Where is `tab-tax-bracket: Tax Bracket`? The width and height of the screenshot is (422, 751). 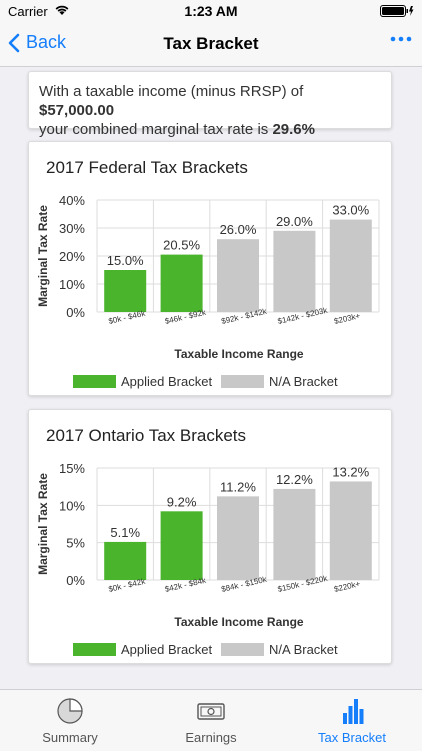
tab-tax-bracket: Tax Bracket is located at coordinates (352, 720).